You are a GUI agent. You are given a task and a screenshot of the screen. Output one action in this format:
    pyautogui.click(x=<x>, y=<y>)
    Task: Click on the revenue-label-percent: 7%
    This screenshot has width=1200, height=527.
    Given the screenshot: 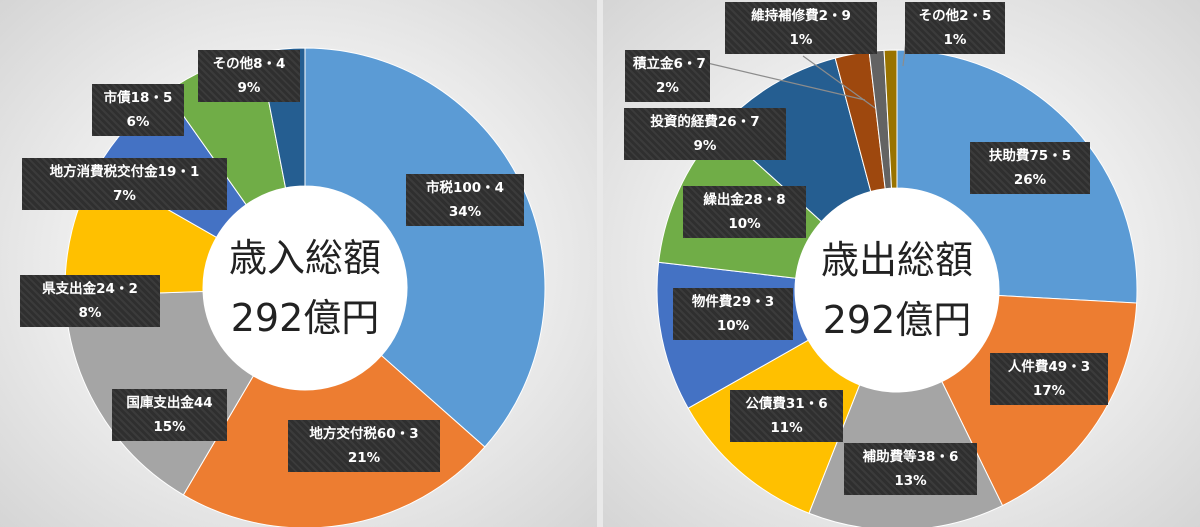 What is the action you would take?
    pyautogui.click(x=124, y=196)
    